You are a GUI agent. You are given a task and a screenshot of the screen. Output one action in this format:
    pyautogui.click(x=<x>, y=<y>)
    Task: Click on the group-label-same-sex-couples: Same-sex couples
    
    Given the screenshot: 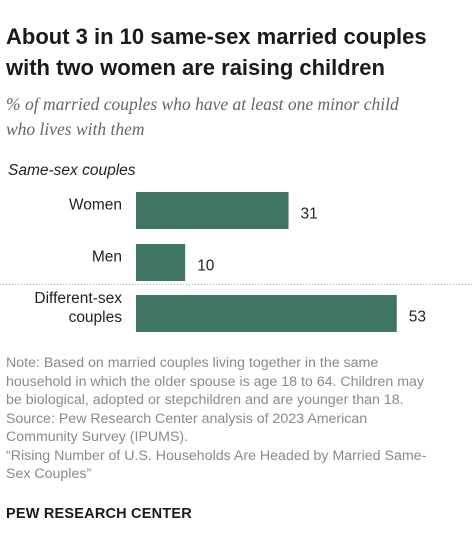 What is the action you would take?
    pyautogui.click(x=72, y=170)
    